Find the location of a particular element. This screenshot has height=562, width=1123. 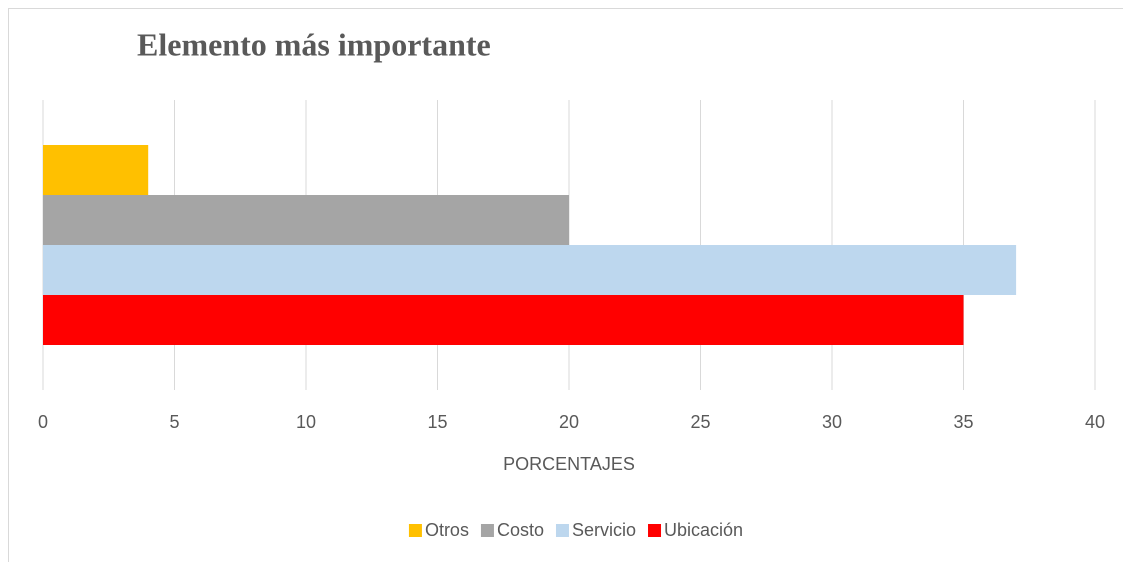

x-tick-label: 25 is located at coordinates (700, 422).